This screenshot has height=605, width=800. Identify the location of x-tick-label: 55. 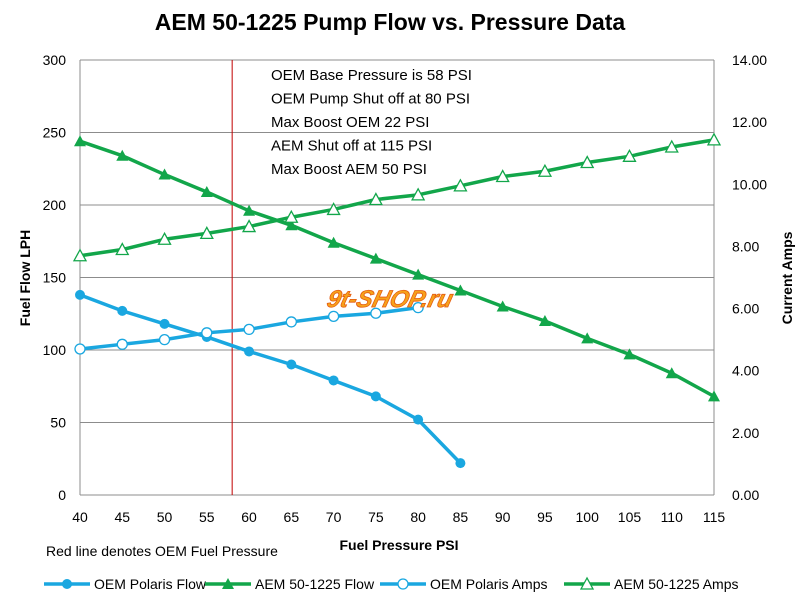
(207, 517).